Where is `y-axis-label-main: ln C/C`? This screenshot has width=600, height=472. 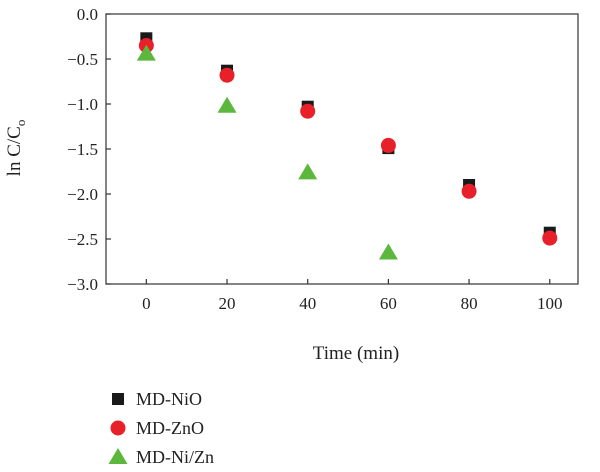 y-axis-label-main: ln C/C is located at coordinates (14, 151).